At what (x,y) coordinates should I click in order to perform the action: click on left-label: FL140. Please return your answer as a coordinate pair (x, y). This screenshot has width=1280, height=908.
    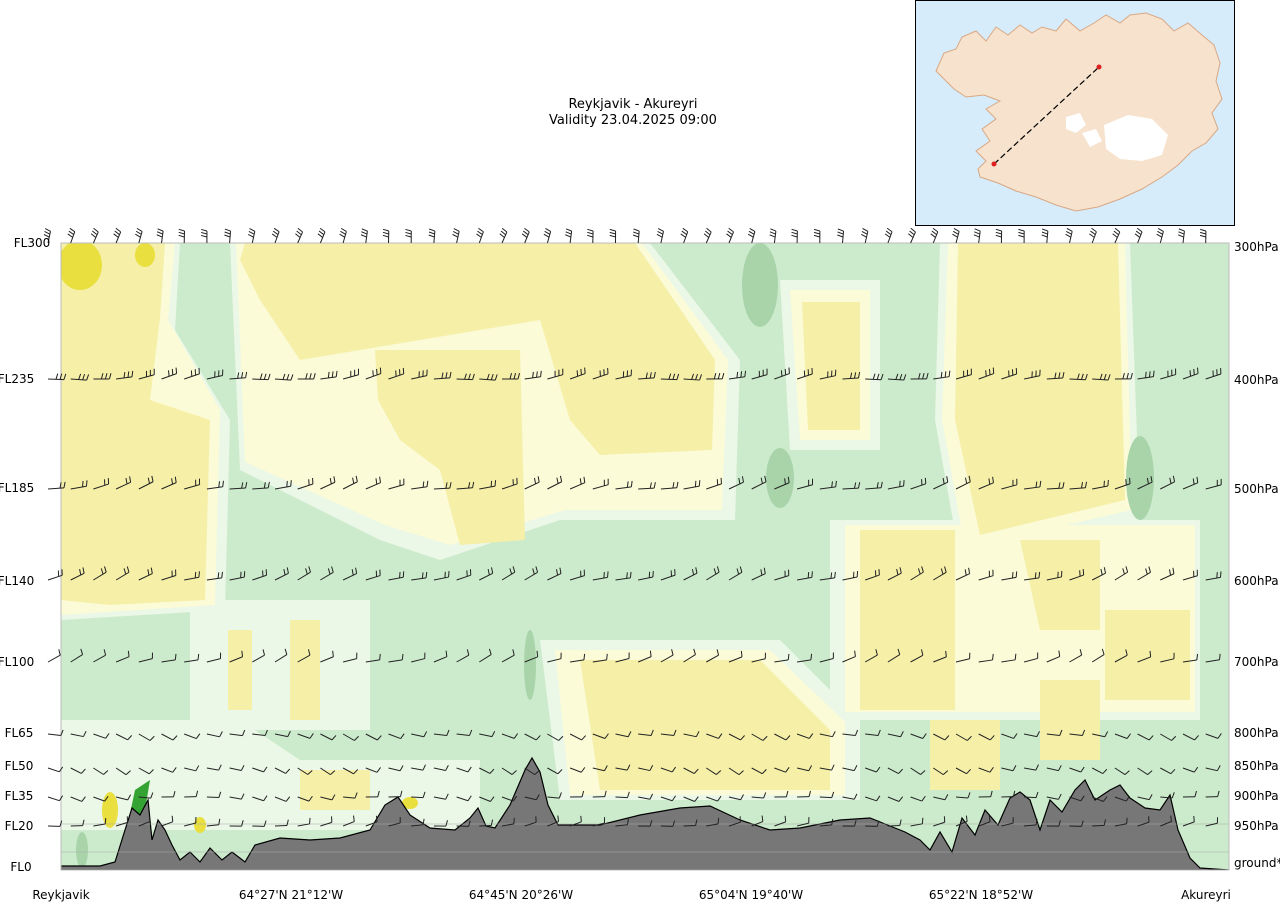
    Looking at the image, I should click on (17, 581).